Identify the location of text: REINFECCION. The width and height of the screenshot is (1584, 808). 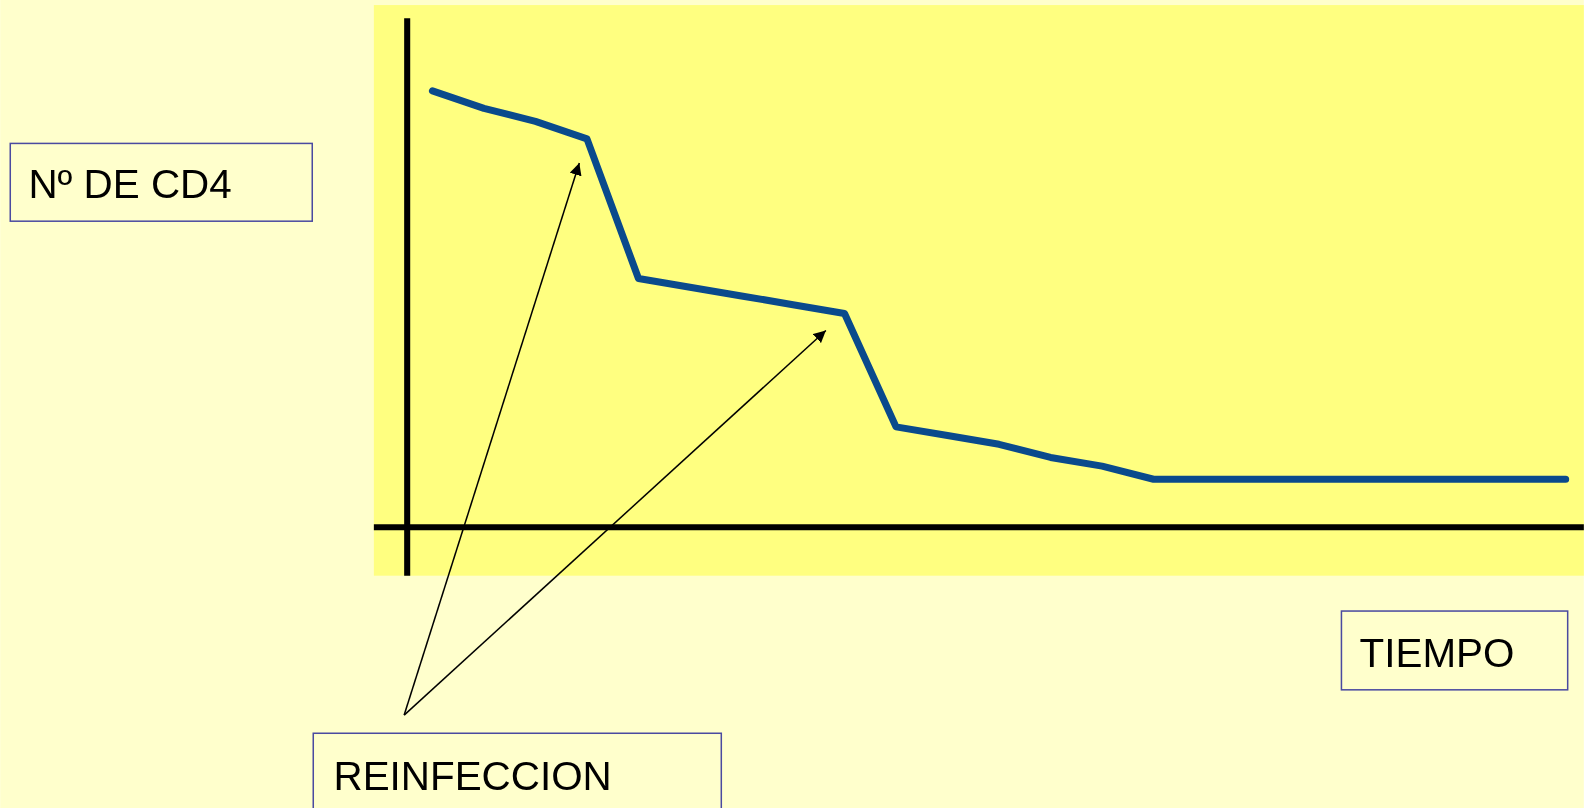
(472, 775).